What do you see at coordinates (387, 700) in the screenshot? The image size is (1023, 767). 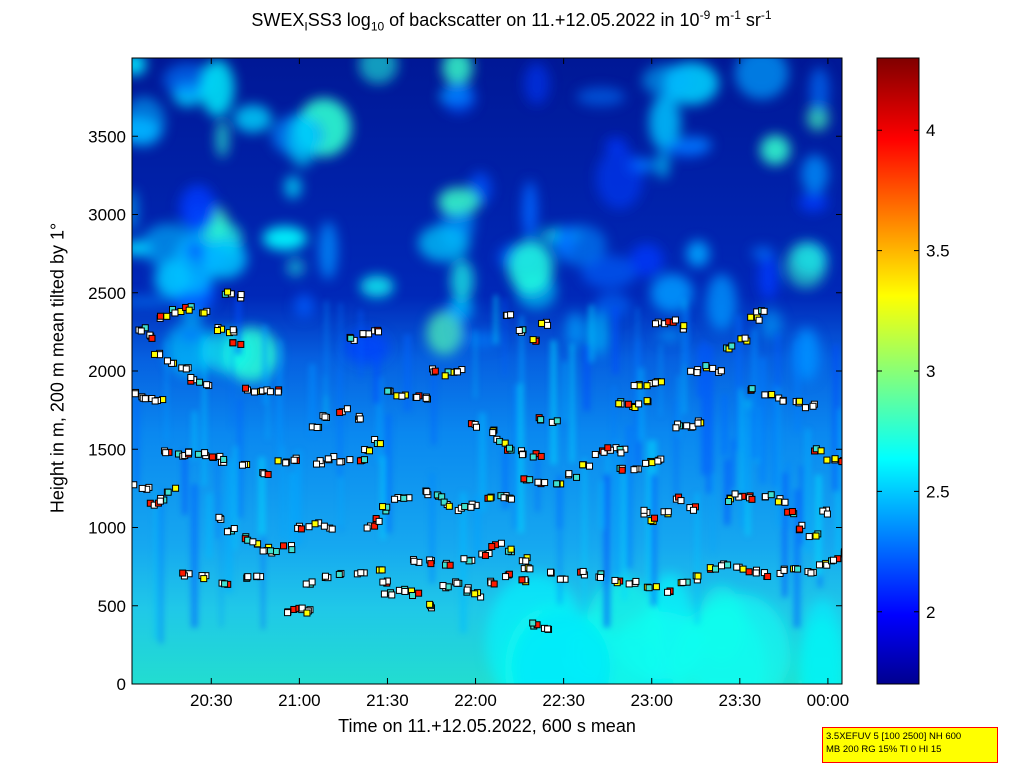 I see `x-tick-label: 21:30` at bounding box center [387, 700].